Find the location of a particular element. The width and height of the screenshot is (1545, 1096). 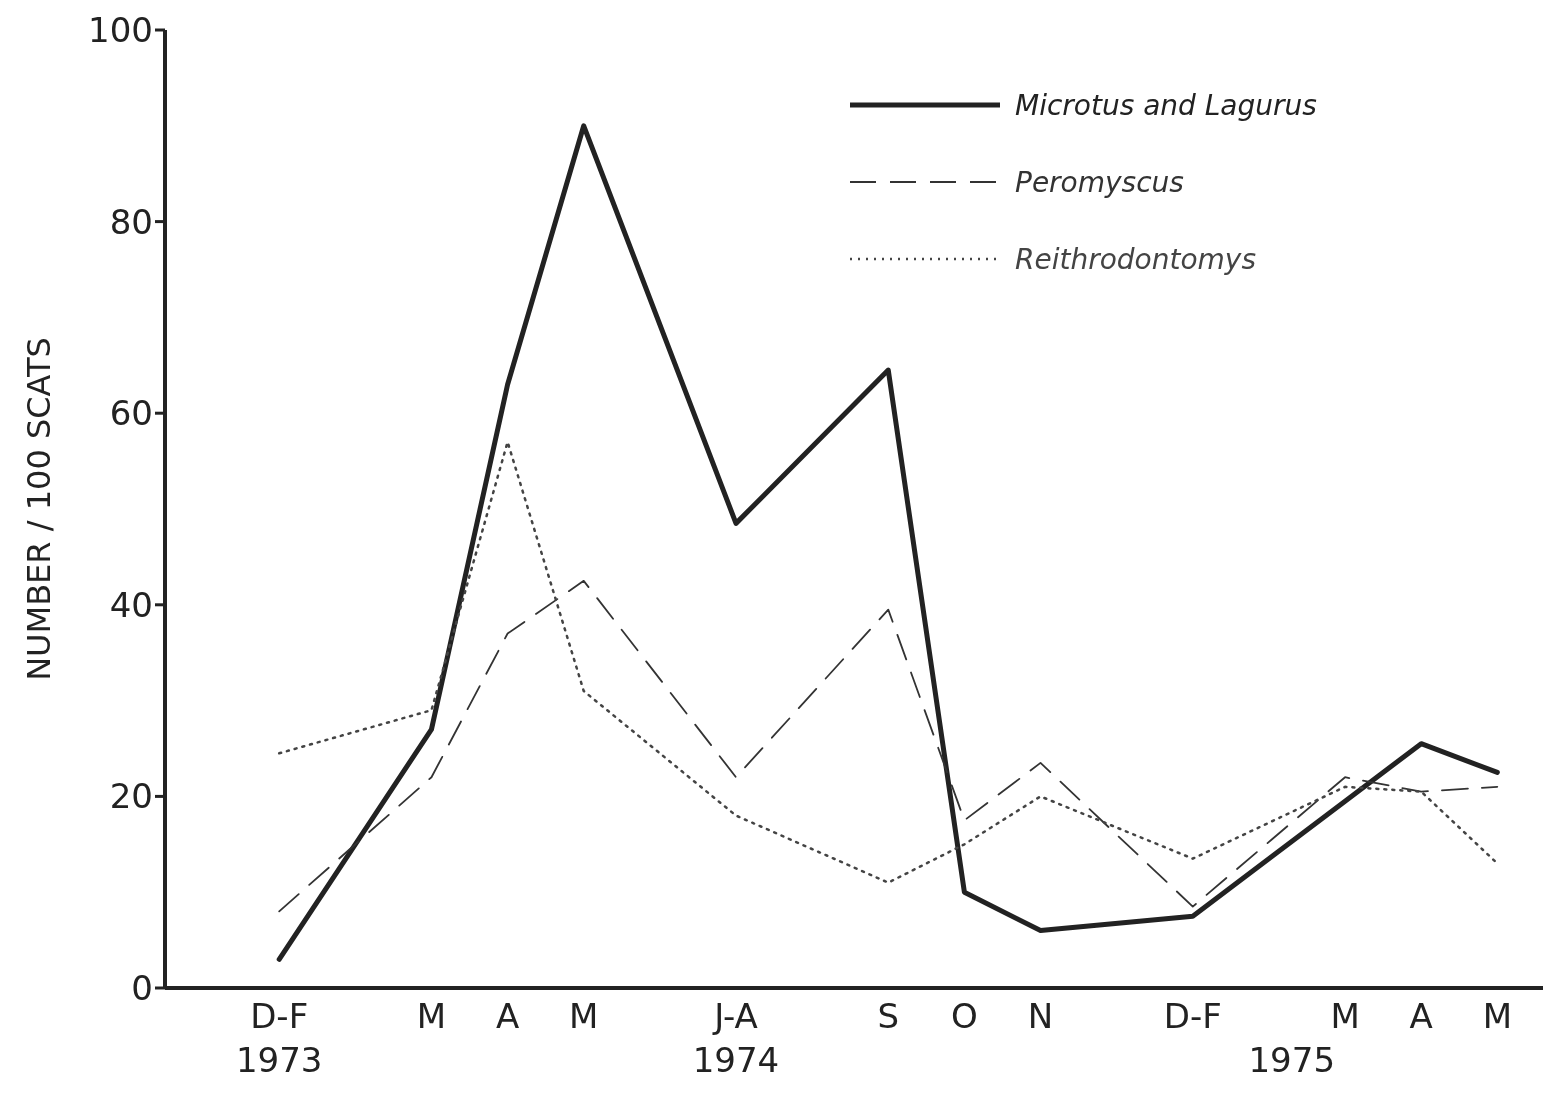

y-tick-label: 40 is located at coordinates (131, 604).